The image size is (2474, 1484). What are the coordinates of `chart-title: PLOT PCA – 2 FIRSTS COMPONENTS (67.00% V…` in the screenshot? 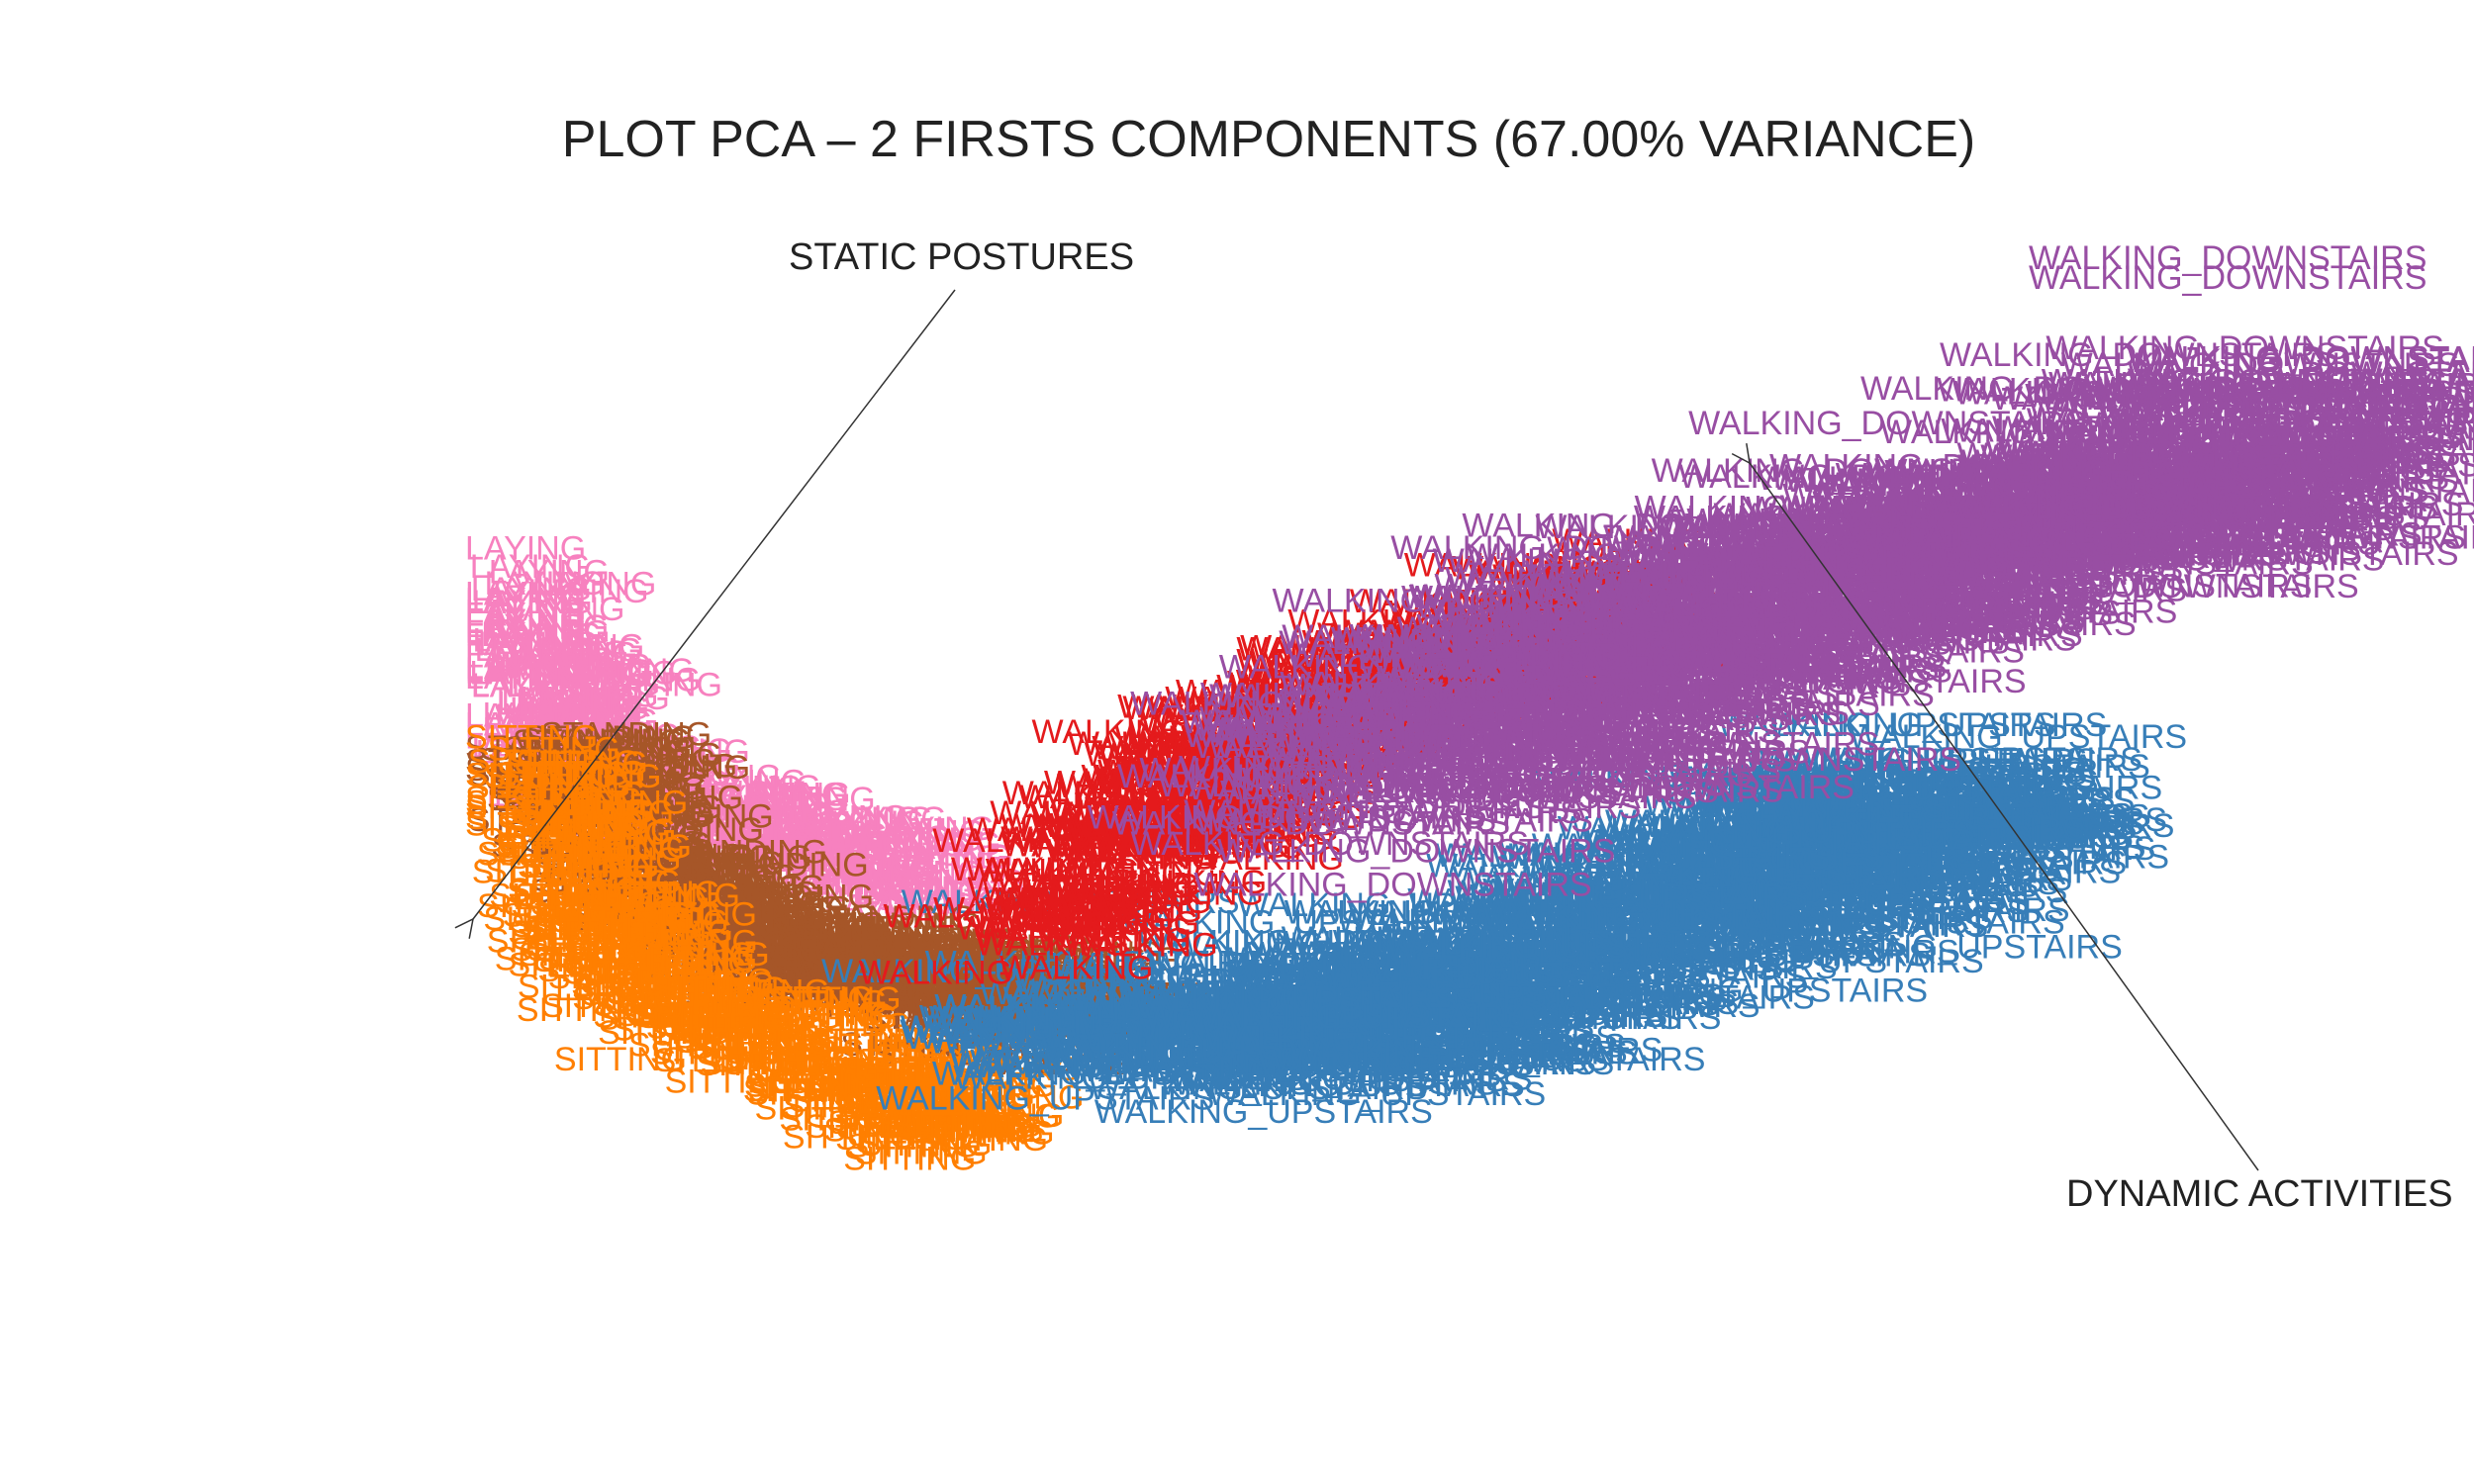 It's located at (1269, 139).